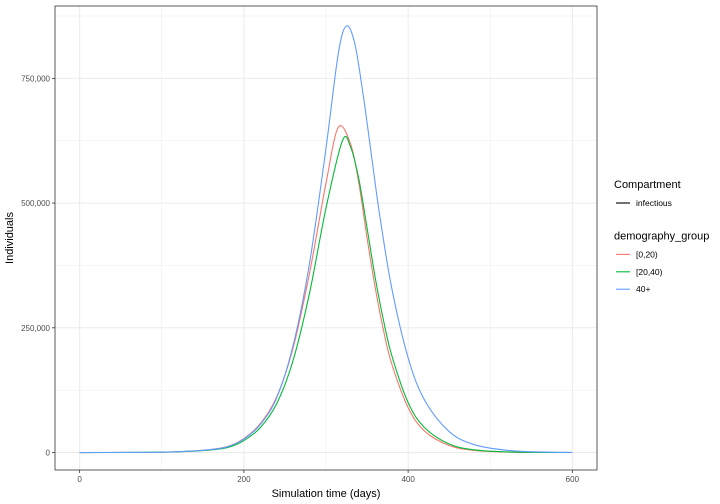 The width and height of the screenshot is (720, 504). I want to click on x-axis: 0 200 400 600, so click(328, 477).